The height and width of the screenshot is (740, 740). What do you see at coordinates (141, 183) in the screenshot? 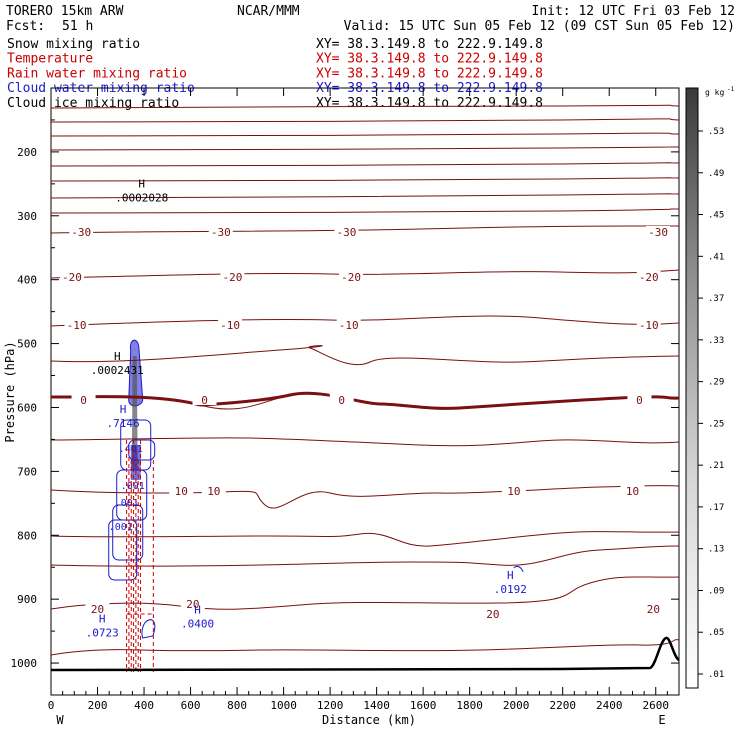
I see `extremum-h-1: H` at bounding box center [141, 183].